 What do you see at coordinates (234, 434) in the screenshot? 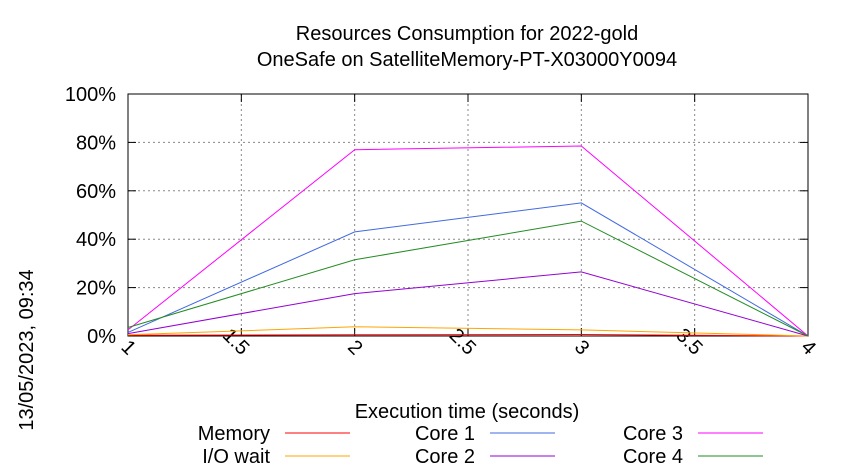
I see `legend-label-memory: Memory` at bounding box center [234, 434].